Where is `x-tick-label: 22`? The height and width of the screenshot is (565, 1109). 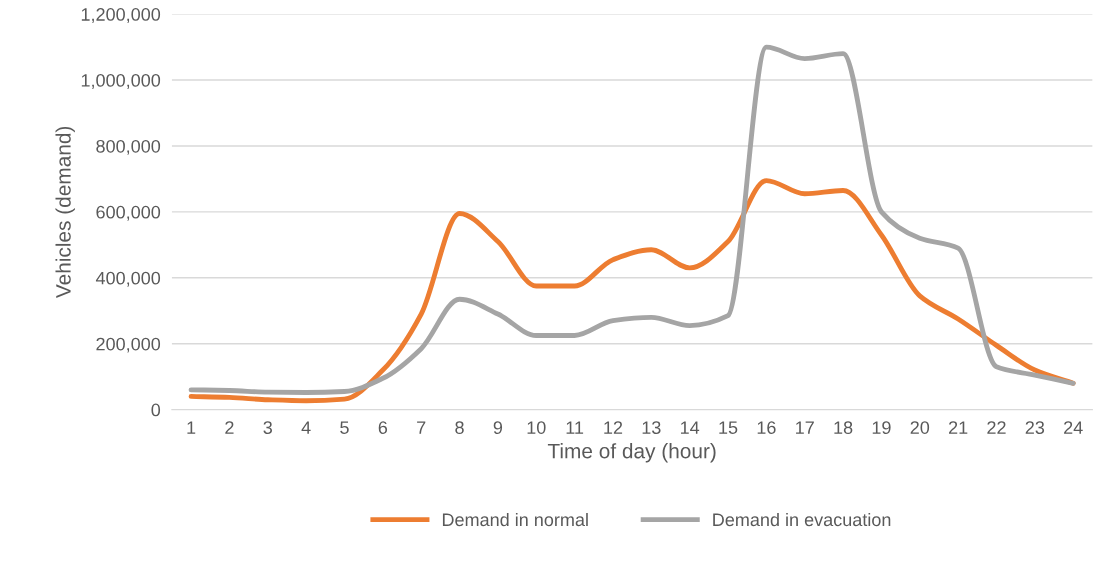
x-tick-label: 22 is located at coordinates (996, 427).